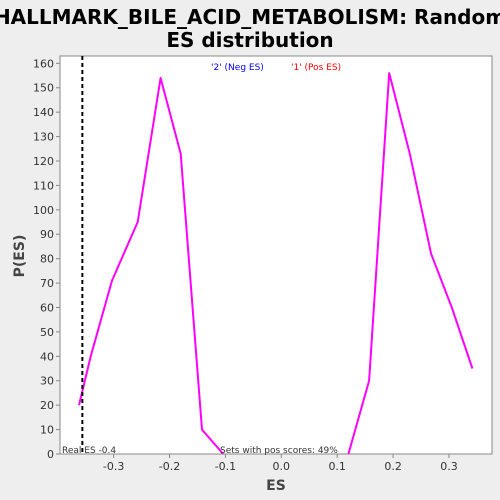 This screenshot has height=500, width=500. What do you see at coordinates (250, 17) in the screenshot?
I see `chart-title-line-1: HALLMARK_BILE_ACID_METABOLISM: Random` at bounding box center [250, 17].